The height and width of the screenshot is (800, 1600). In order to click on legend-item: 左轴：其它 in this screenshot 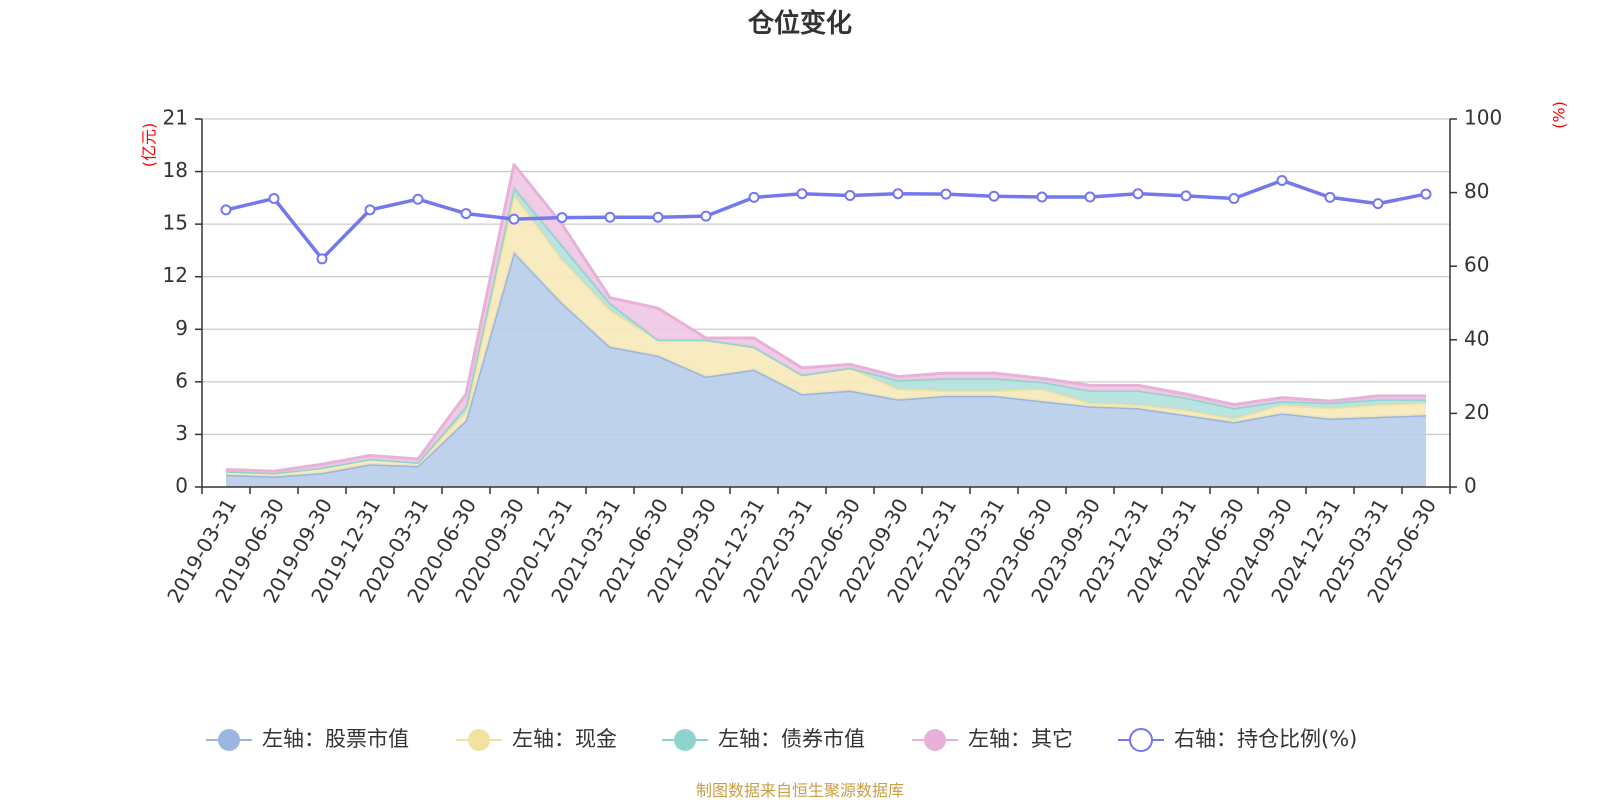, I will do `click(992, 739)`.